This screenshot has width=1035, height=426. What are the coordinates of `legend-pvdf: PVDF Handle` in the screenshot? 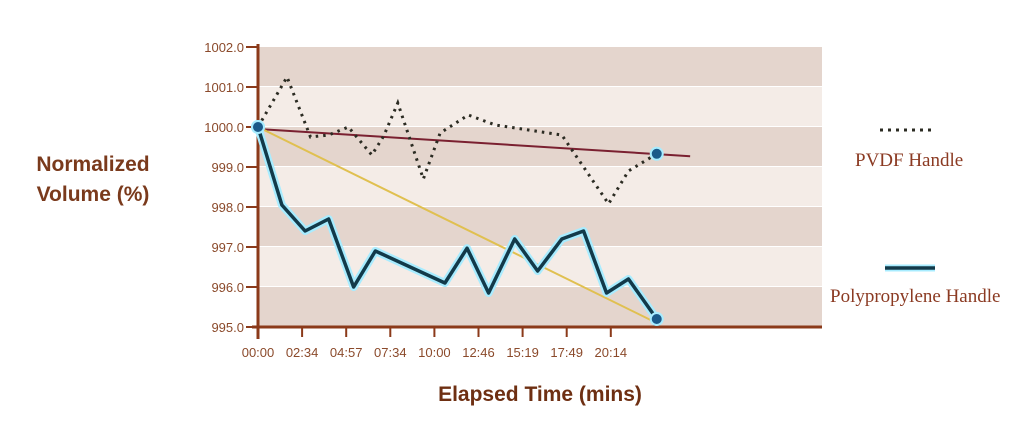 It's located at (909, 160).